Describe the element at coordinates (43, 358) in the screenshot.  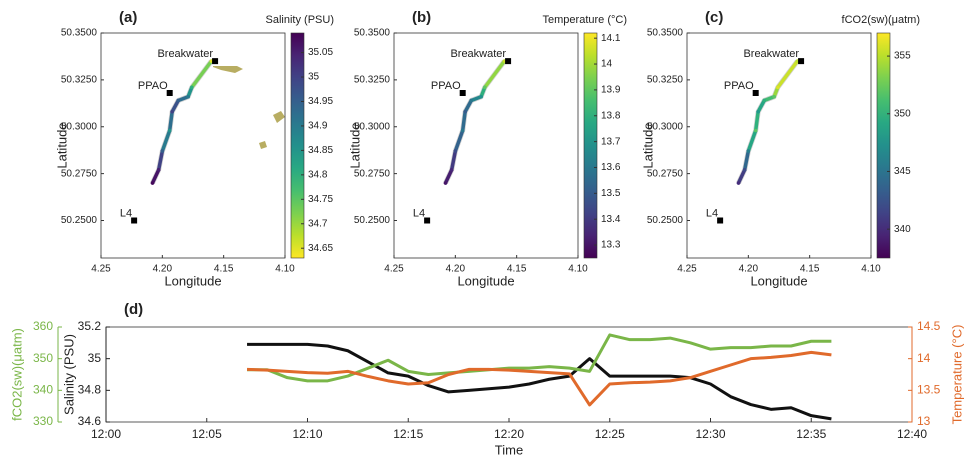
I see `y-tick-label: 350` at that location.